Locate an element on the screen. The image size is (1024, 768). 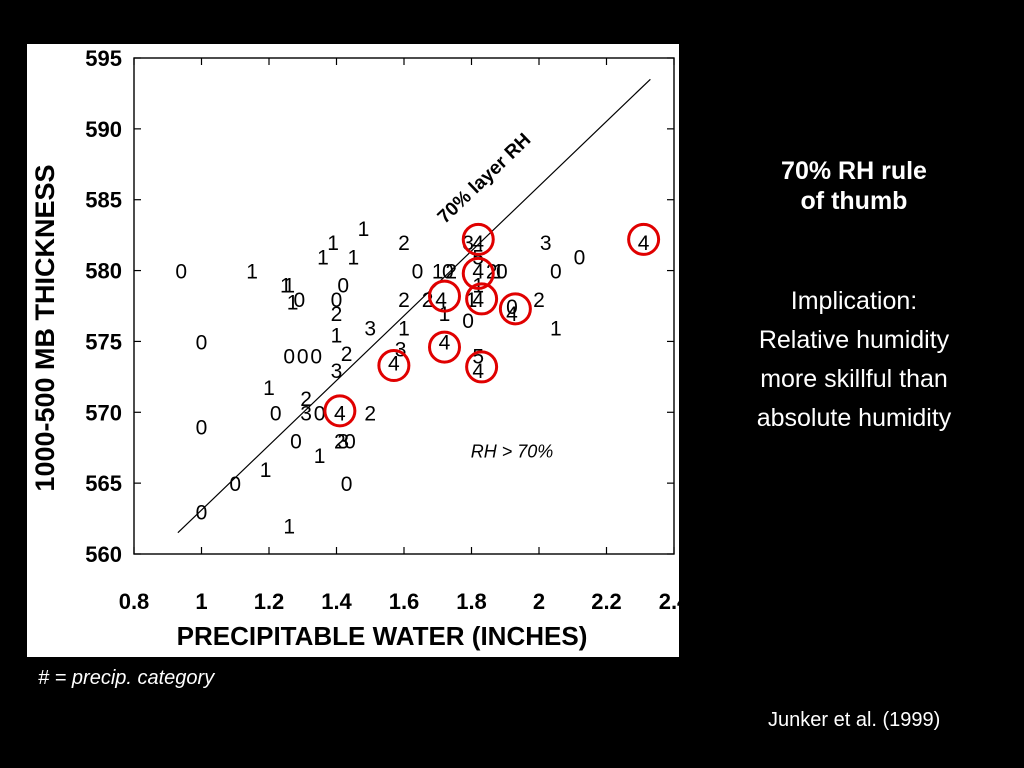
rule-title-line2: of thumb is located at coordinates (854, 201).